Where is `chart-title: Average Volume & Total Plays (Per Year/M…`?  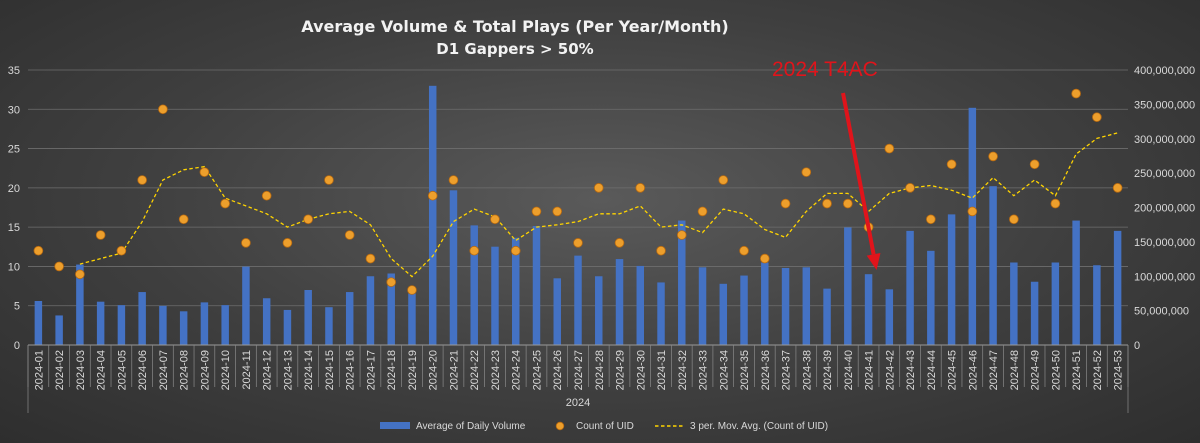
chart-title: Average Volume & Total Plays (Per Year/M… is located at coordinates (514, 26).